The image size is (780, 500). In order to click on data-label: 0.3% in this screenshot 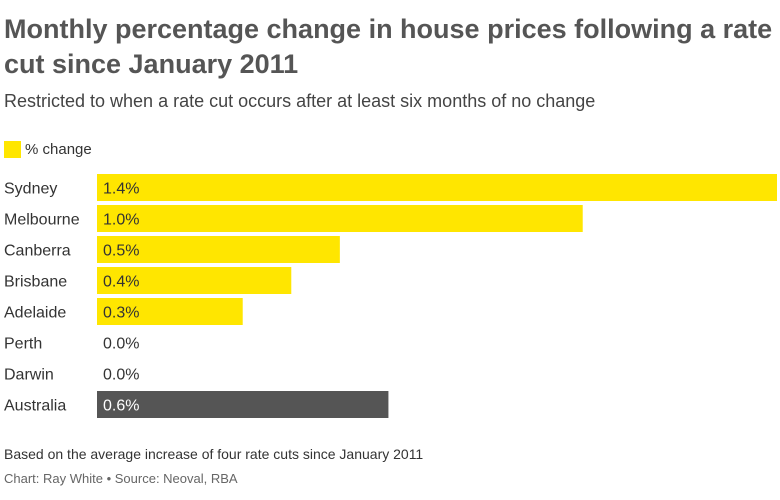, I will do `click(121, 313)`.